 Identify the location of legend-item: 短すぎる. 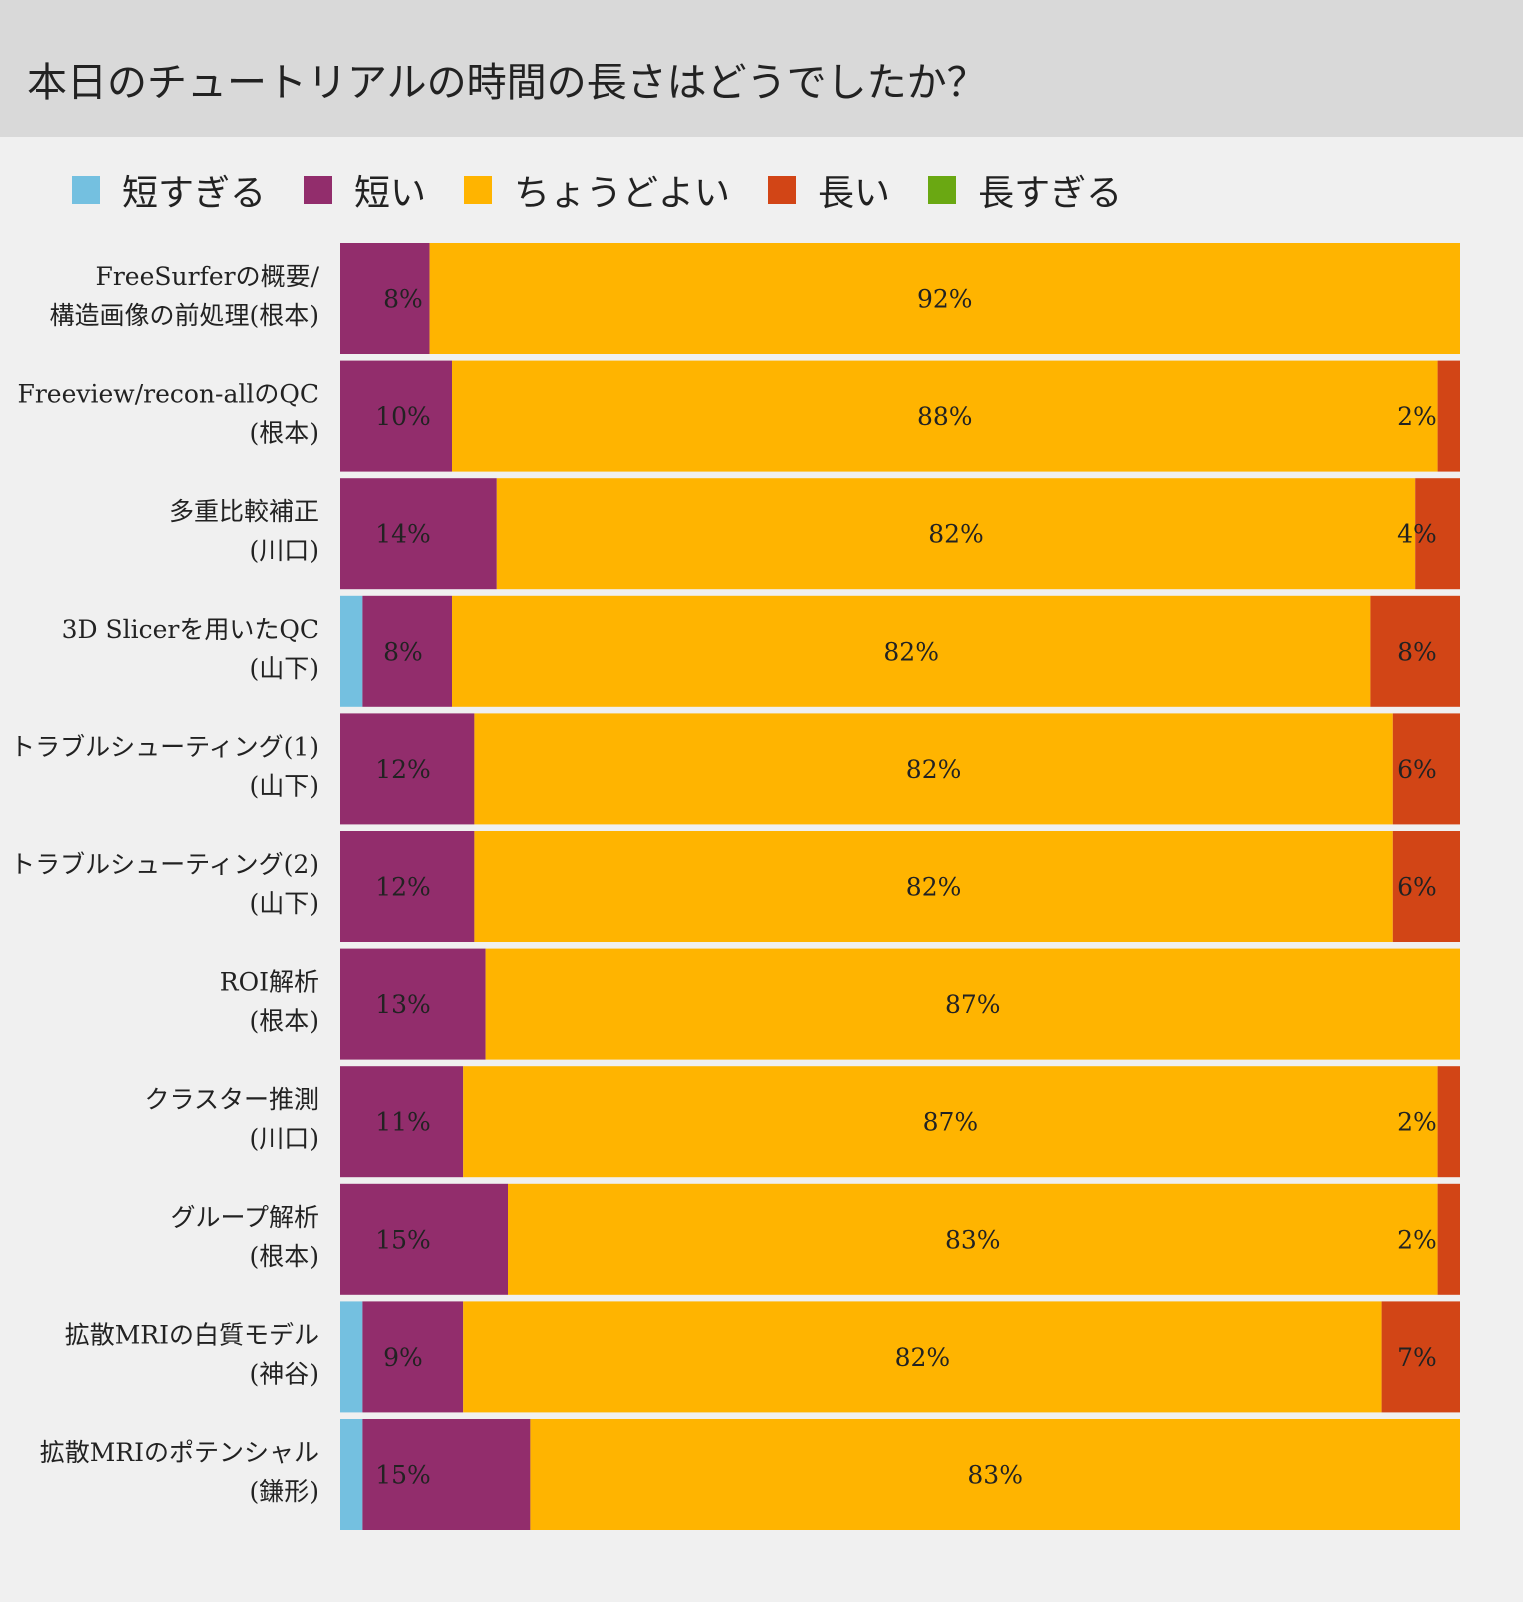
(169, 190).